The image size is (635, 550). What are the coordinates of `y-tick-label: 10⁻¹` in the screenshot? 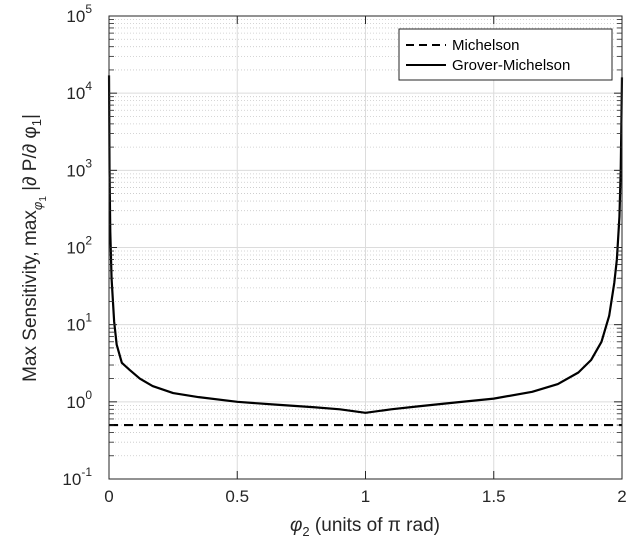 It's located at (77, 477).